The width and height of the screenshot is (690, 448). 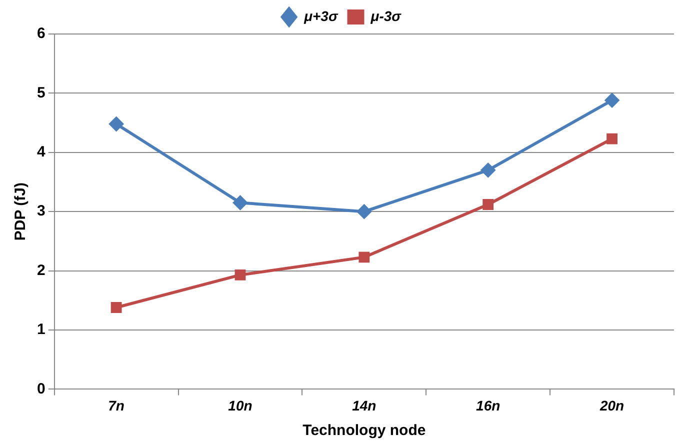 What do you see at coordinates (41, 211) in the screenshot?
I see `y-tick-label: 3` at bounding box center [41, 211].